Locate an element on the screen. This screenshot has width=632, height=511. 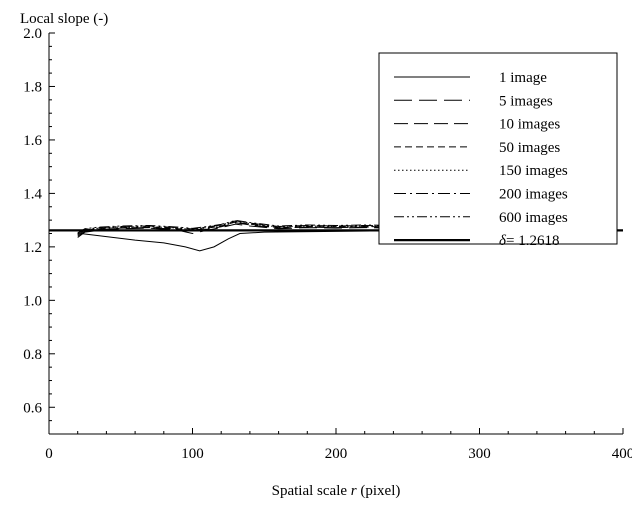
legend-label-5: 150 images is located at coordinates (533, 171).